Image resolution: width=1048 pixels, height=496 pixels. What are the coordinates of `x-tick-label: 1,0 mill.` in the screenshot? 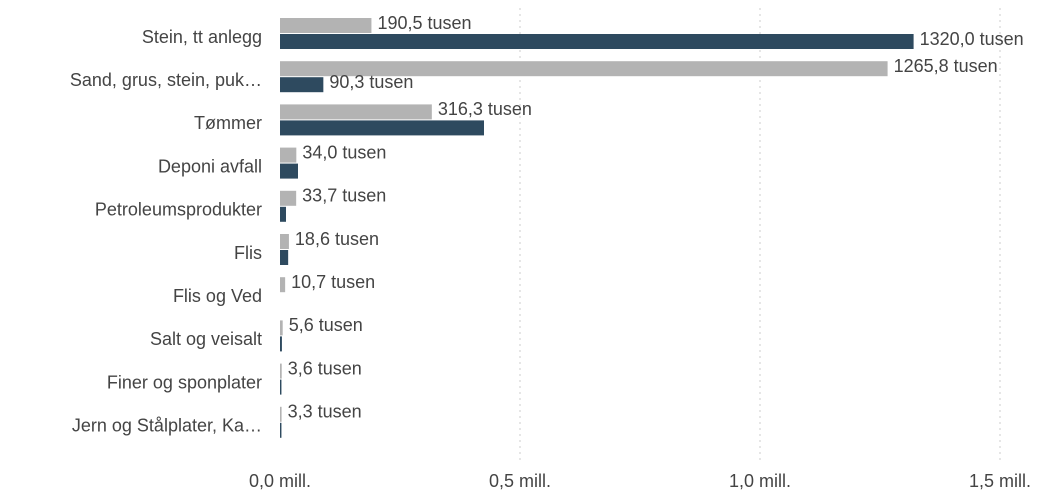 It's located at (760, 481).